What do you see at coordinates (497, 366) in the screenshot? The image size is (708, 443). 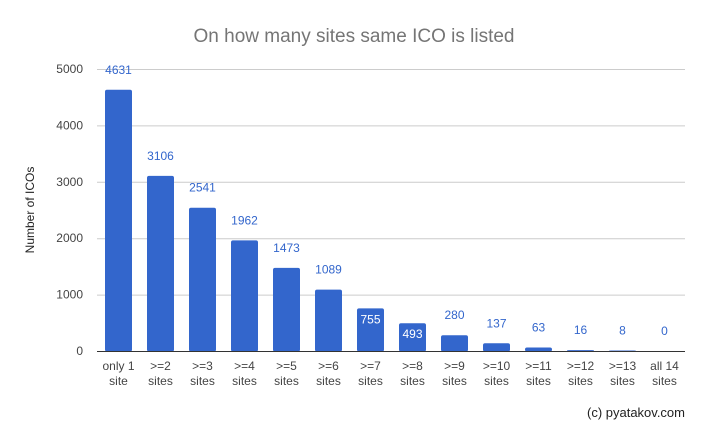 I see `x-tick-label: >=10` at bounding box center [497, 366].